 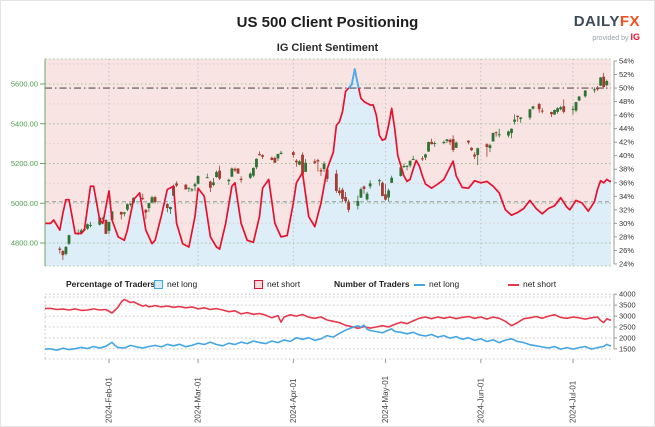 I want to click on logo-daily: DAILY, so click(x=596, y=21).